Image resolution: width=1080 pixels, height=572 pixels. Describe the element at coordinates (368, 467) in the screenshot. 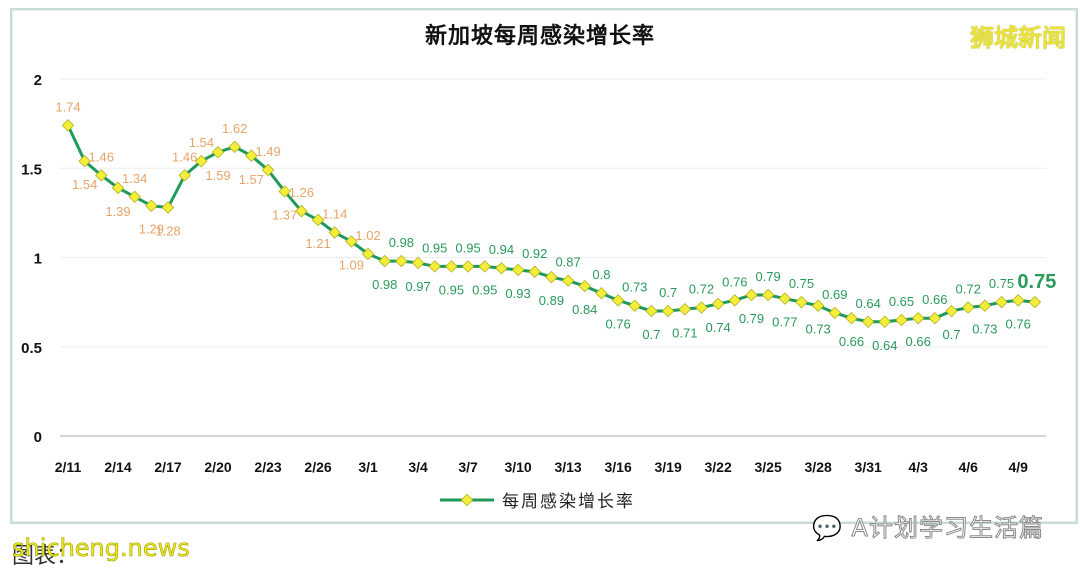

I see `x-tick-label: 3/1` at that location.